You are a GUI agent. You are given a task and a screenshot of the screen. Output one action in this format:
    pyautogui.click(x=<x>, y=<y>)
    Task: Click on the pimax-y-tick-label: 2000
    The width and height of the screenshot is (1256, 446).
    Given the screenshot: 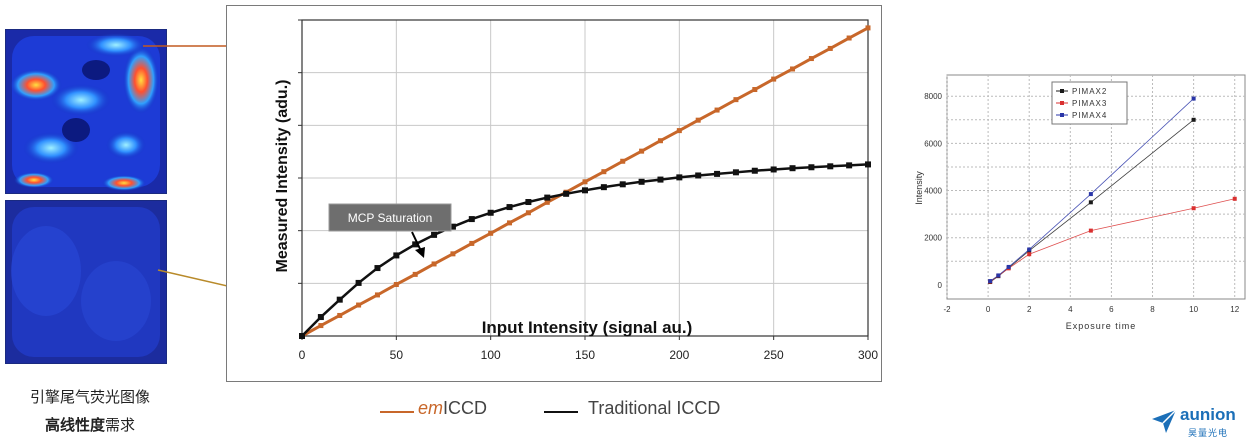 What is the action you would take?
    pyautogui.click(x=933, y=238)
    